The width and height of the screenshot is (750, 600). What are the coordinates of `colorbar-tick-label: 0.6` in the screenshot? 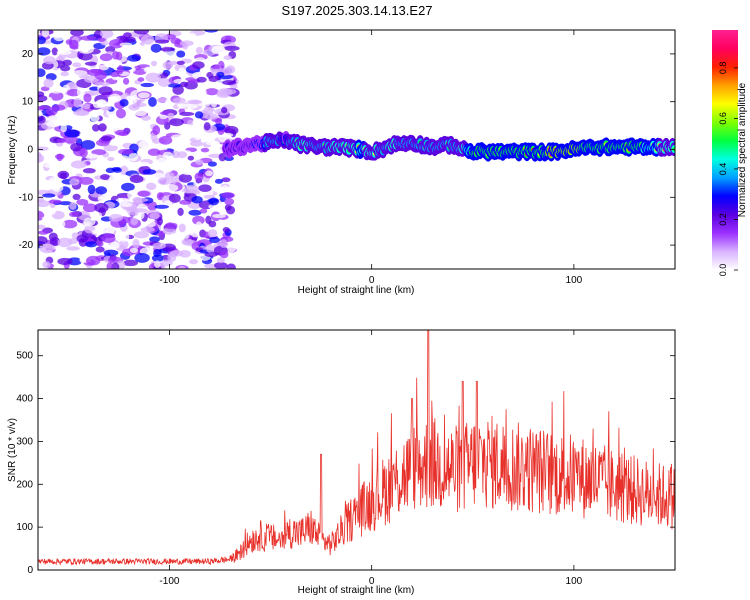 It's located at (723, 118).